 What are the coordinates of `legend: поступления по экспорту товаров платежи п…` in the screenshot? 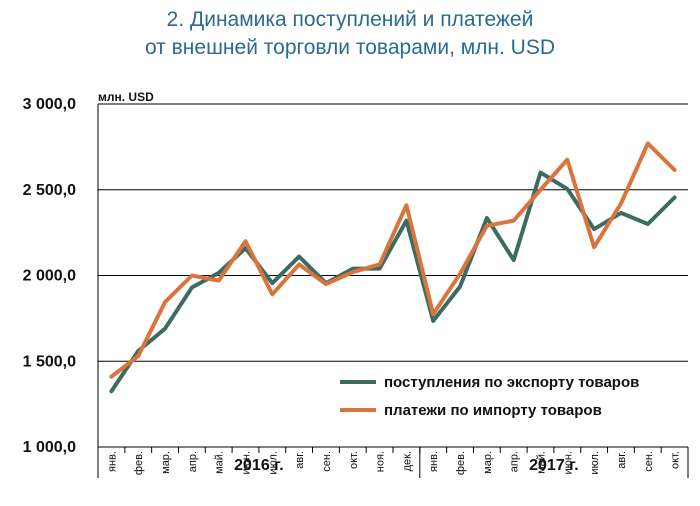 It's located at (489, 396).